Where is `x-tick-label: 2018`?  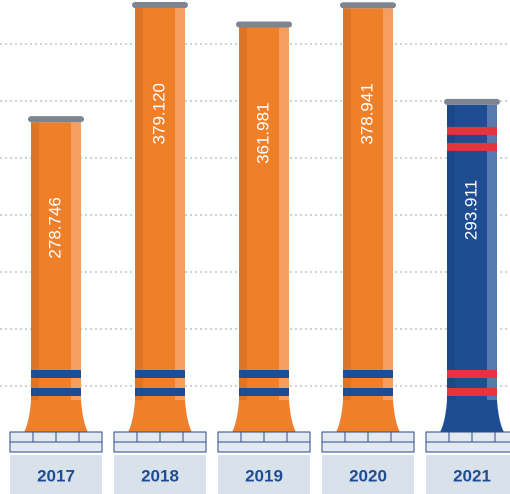 x-tick-label: 2018 is located at coordinates (160, 475).